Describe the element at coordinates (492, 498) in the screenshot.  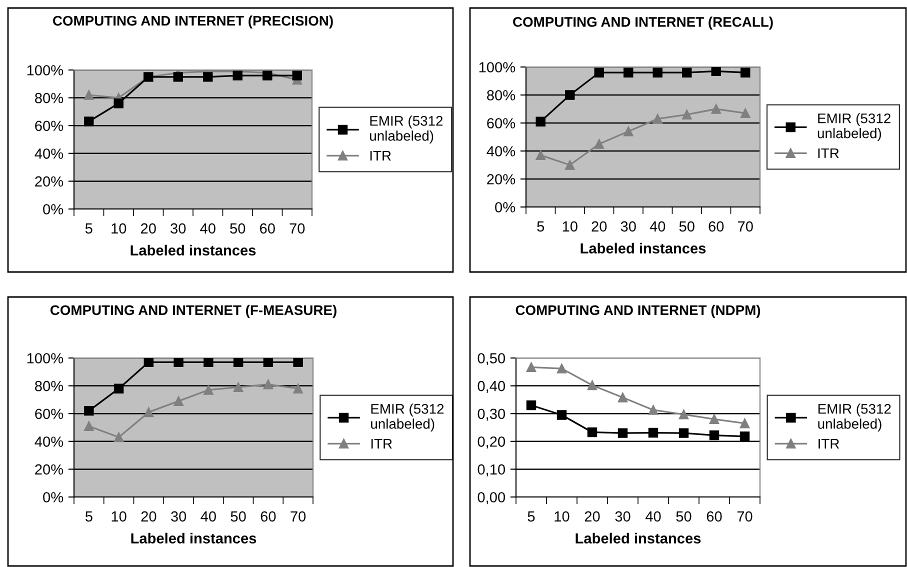
I see `y-tick-label: 0,00` at that location.